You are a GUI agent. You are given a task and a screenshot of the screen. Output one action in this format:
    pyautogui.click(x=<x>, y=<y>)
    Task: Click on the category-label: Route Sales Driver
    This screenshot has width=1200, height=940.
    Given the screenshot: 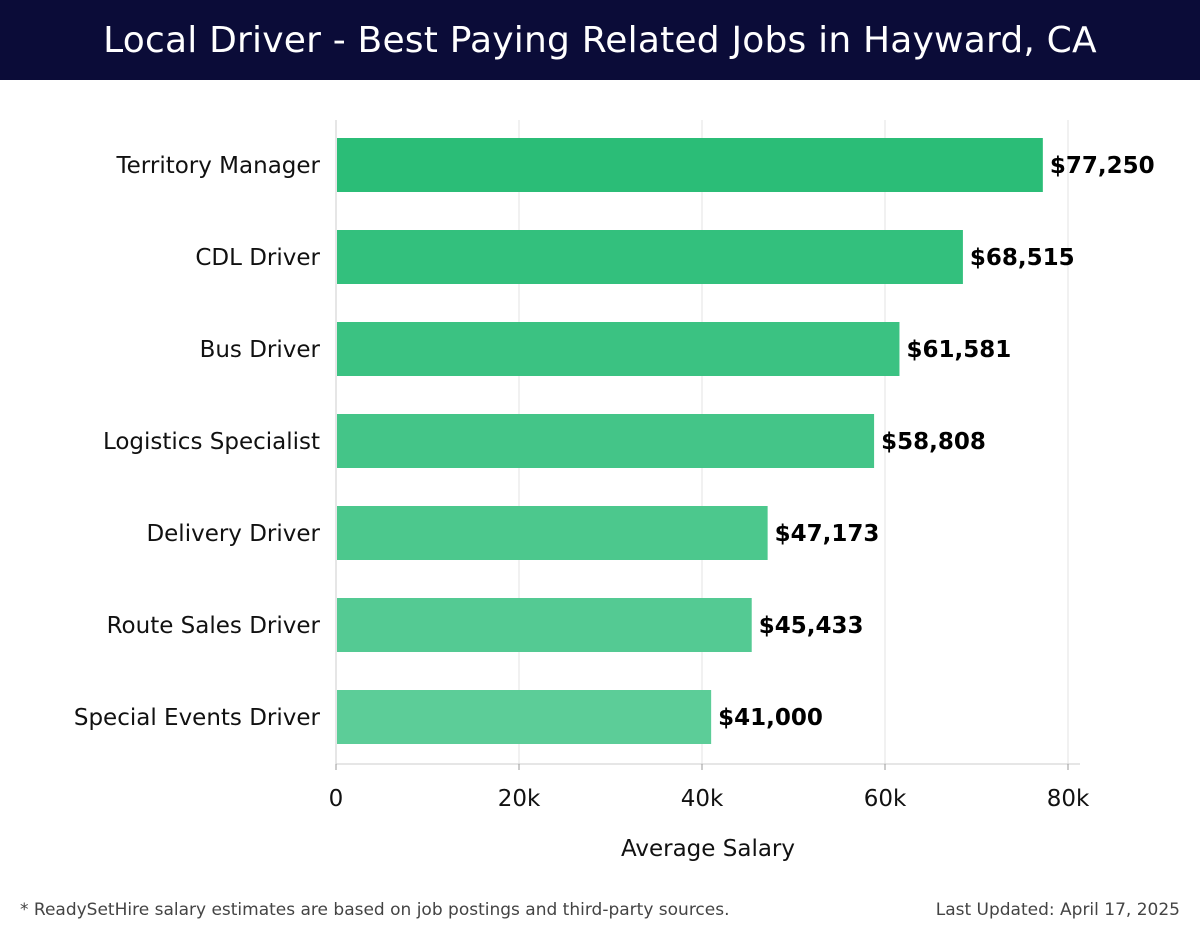 What is the action you would take?
    pyautogui.click(x=214, y=626)
    